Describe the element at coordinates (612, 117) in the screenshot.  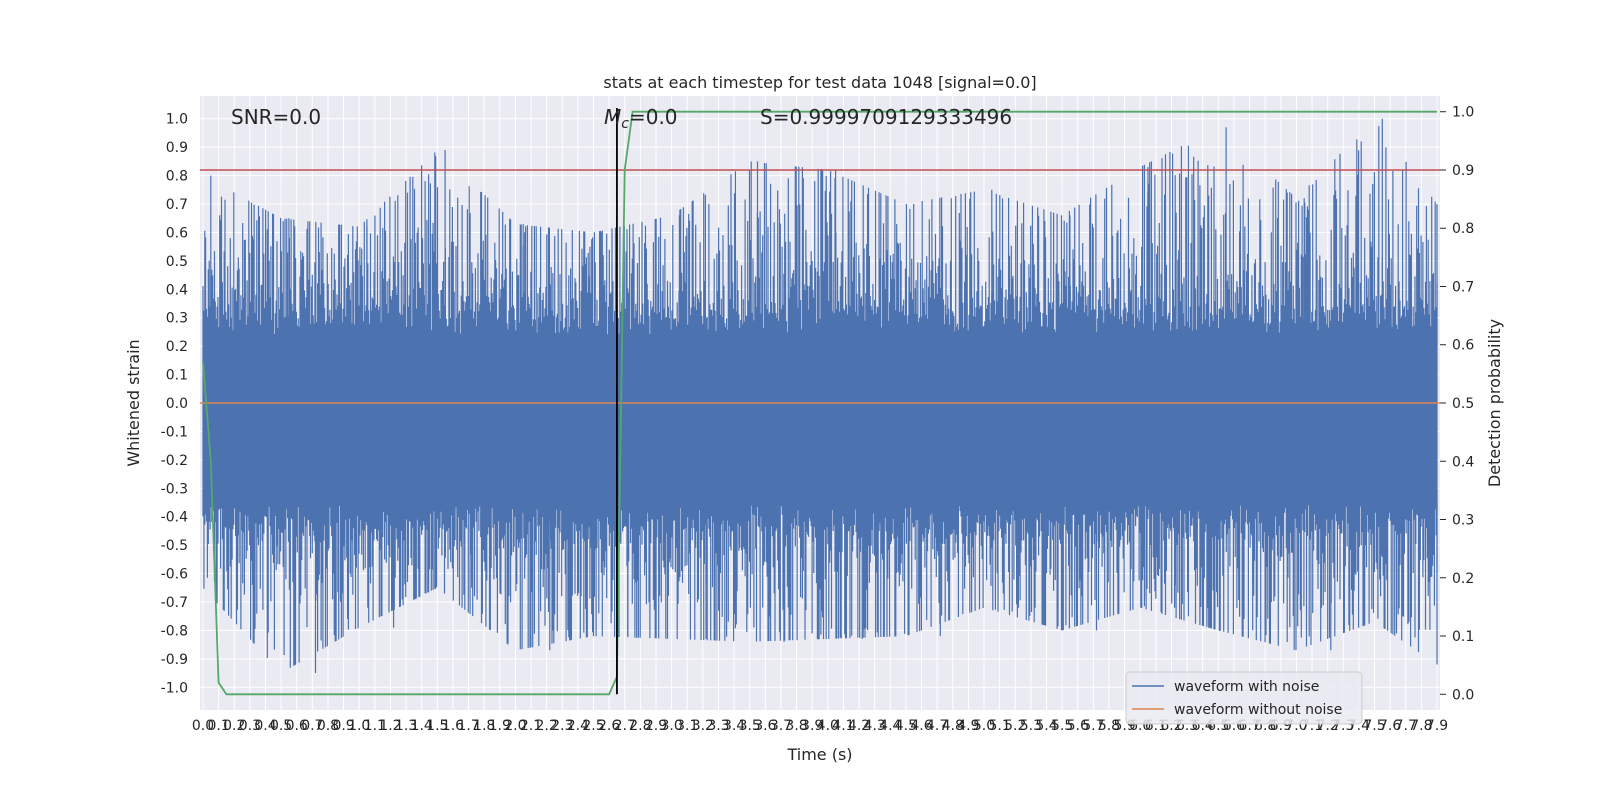
I see `chirp-mass-symbol: M` at that location.